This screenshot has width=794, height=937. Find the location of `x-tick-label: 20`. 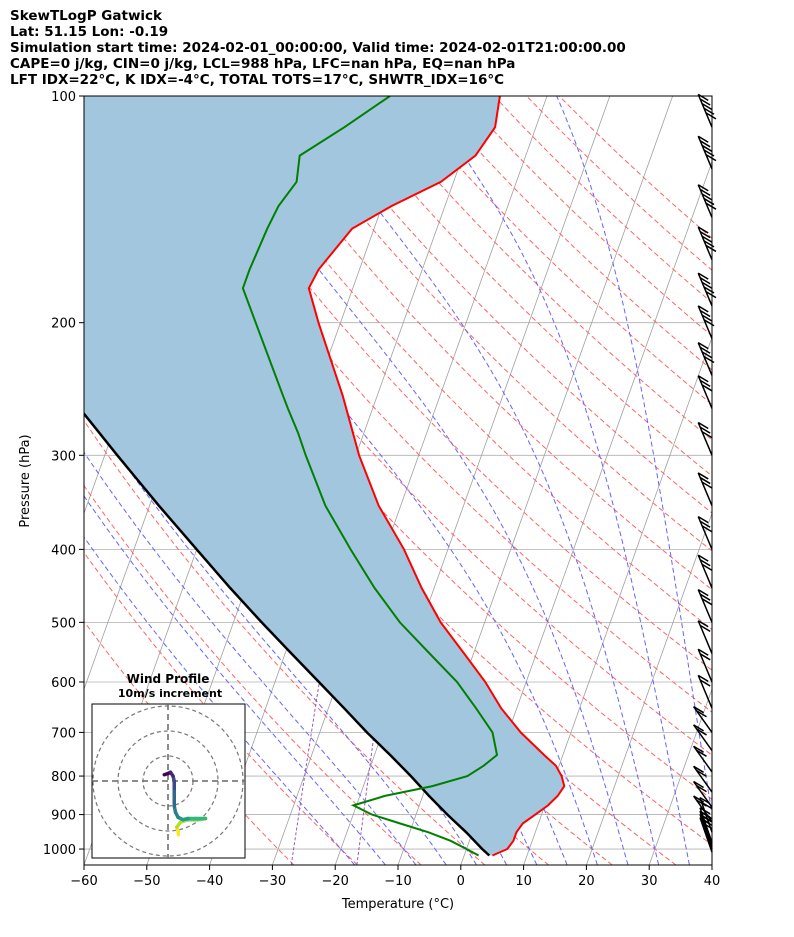

x-tick-label: 20 is located at coordinates (586, 881).